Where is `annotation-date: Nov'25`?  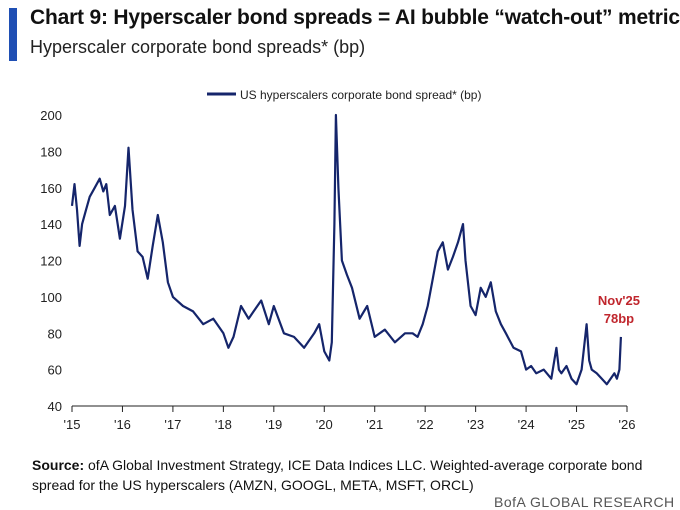
annotation-date: Nov'25 is located at coordinates (619, 300).